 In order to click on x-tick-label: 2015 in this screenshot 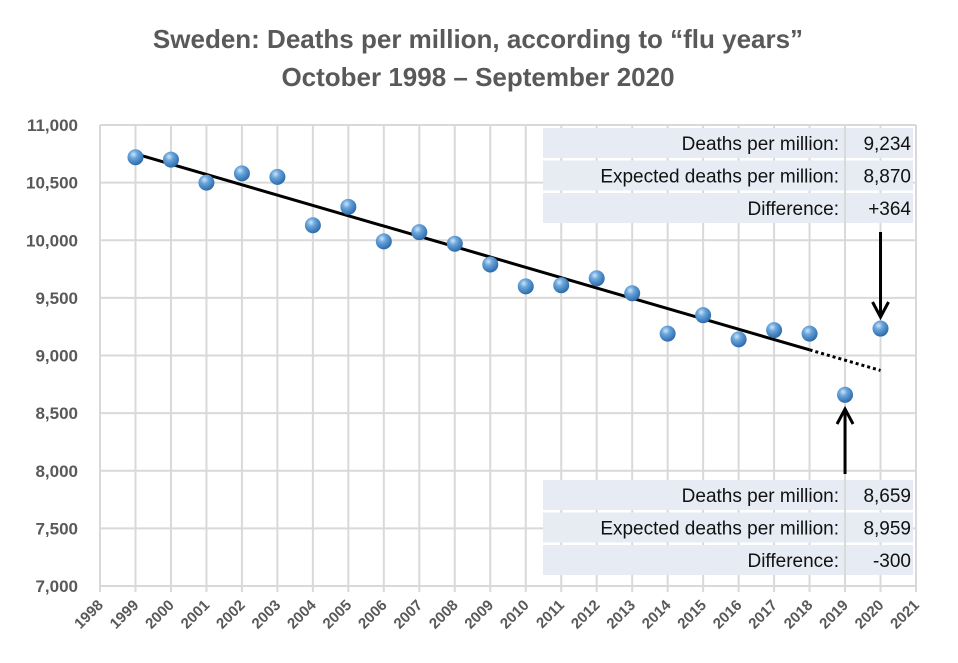, I will do `click(692, 615)`.